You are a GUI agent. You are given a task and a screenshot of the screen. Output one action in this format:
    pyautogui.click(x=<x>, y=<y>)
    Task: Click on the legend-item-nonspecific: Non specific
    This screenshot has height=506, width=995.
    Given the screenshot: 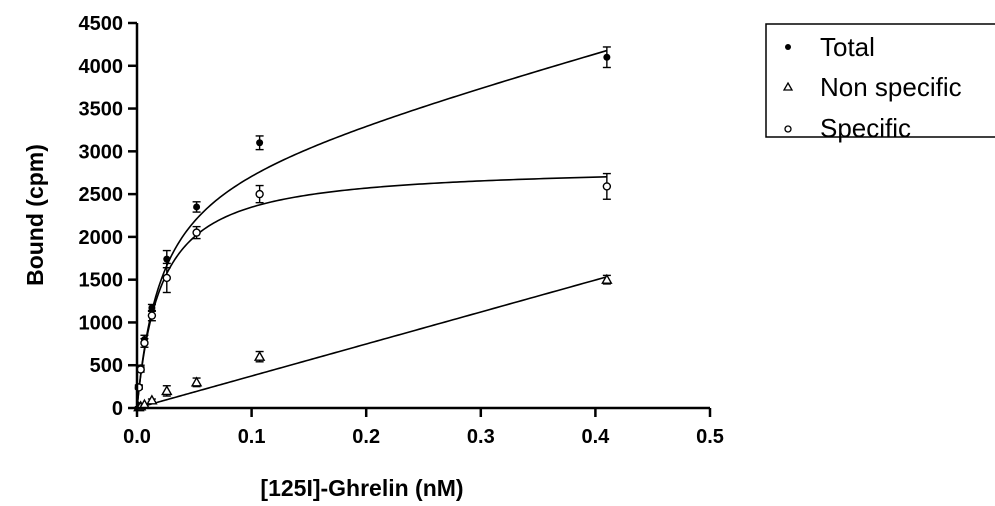 What is the action you would take?
    pyautogui.click(x=872, y=87)
    